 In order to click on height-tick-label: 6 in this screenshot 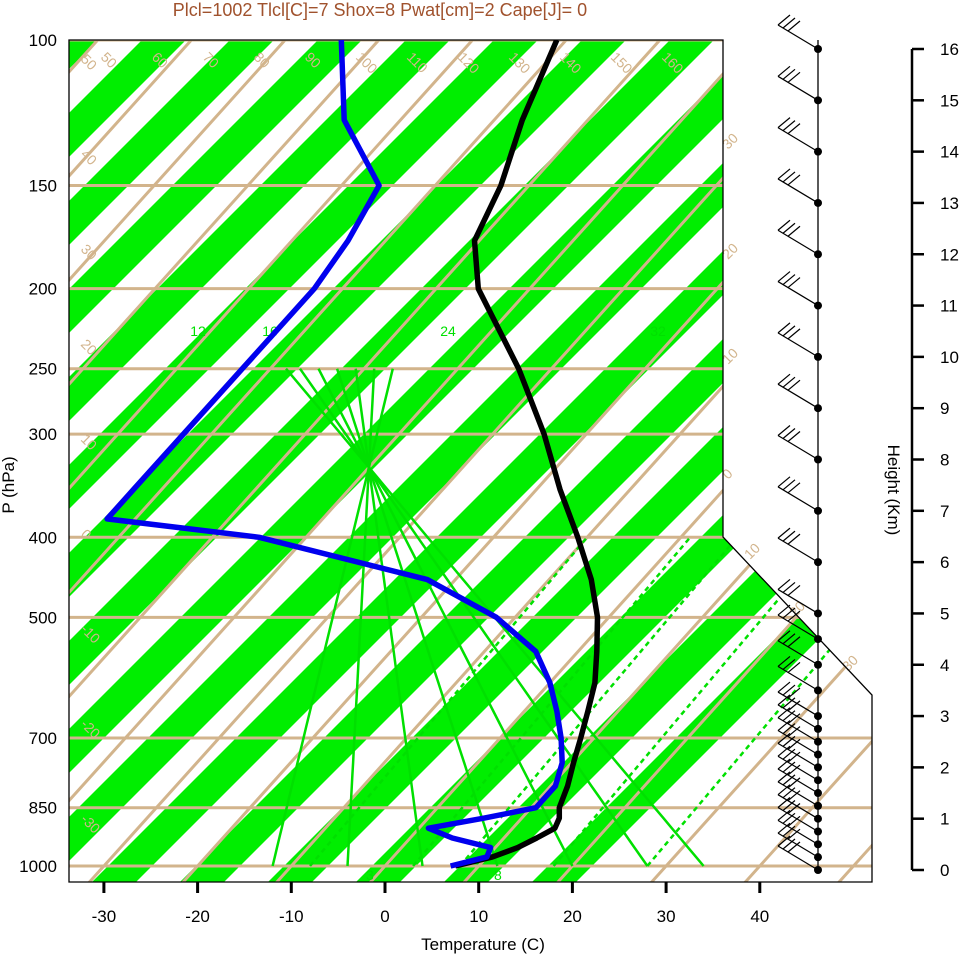, I will do `click(944, 562)`.